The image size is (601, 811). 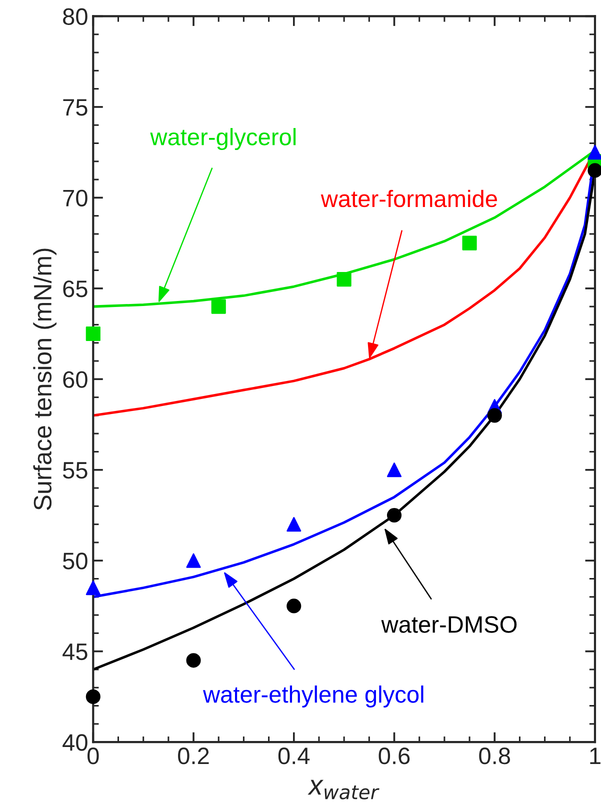 I want to click on x-tick-label: 0.6, so click(x=394, y=756).